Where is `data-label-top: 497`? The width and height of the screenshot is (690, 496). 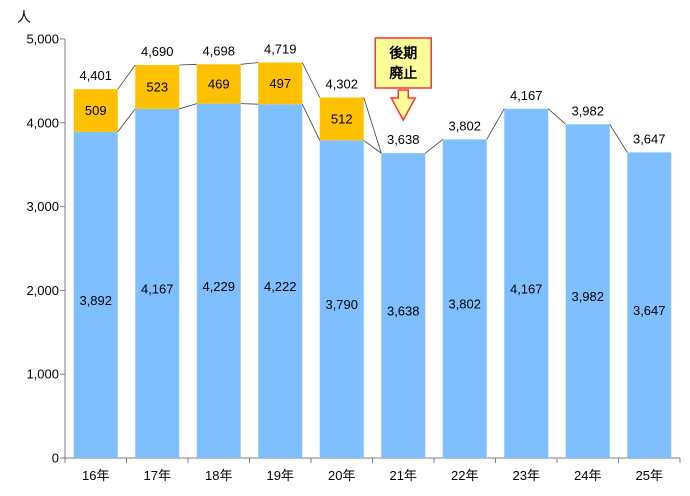 data-label-top: 497 is located at coordinates (280, 83).